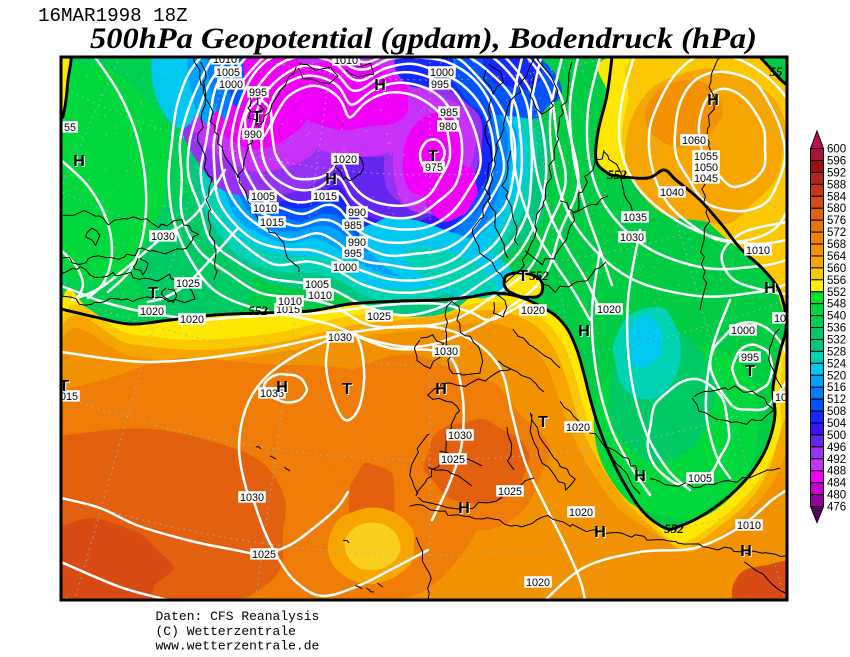 The image size is (850, 657). What do you see at coordinates (836, 185) in the screenshot?
I see `svg-text: 588` at bounding box center [836, 185].